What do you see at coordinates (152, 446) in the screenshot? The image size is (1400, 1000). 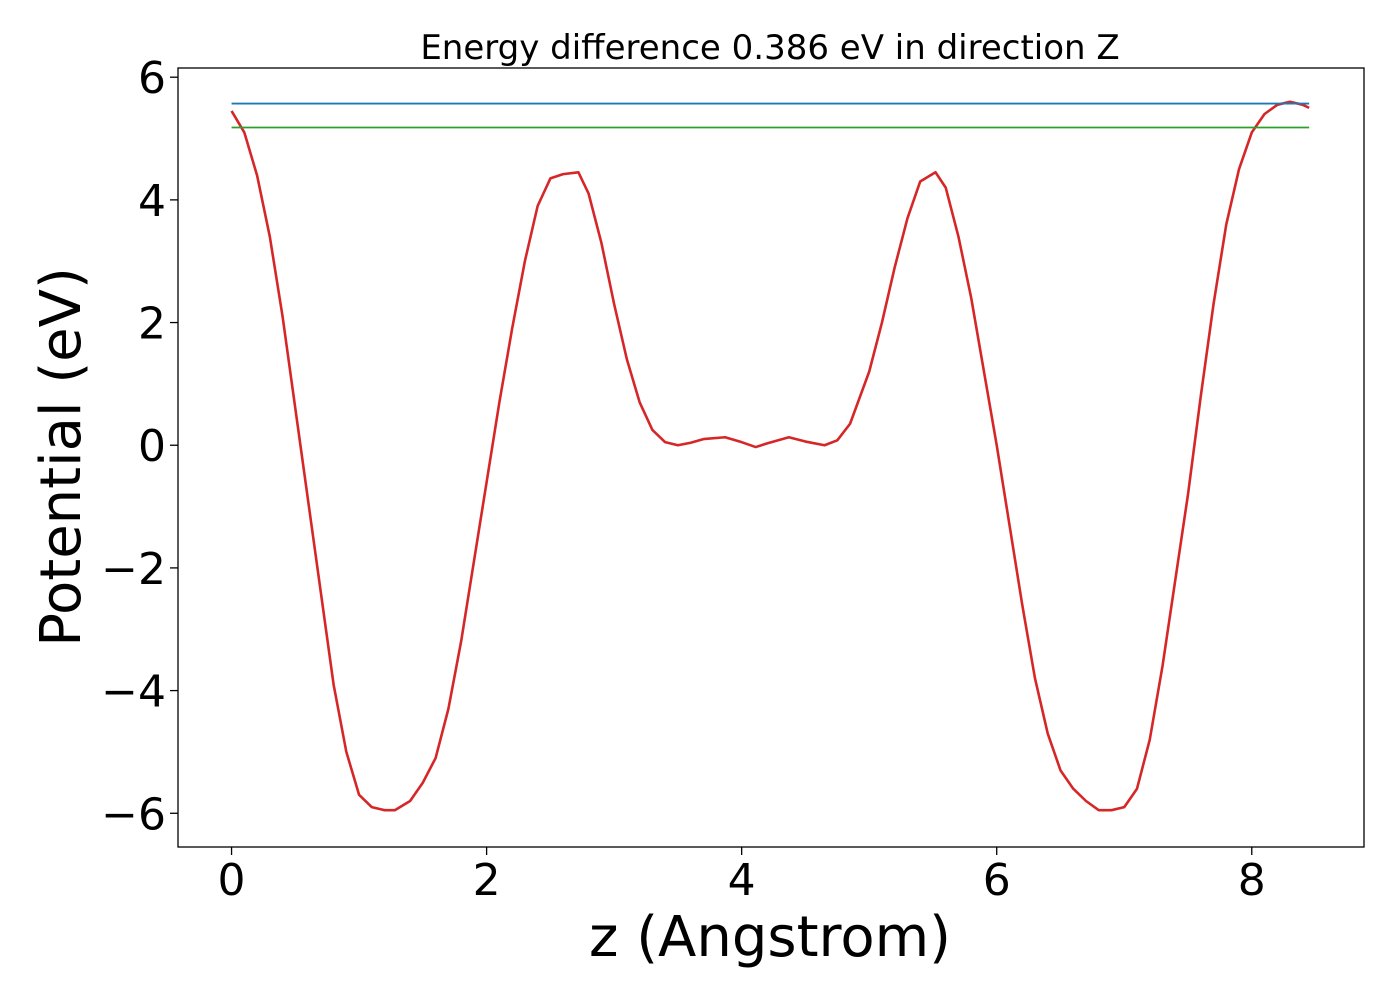 I see `y-tick-label: 0` at bounding box center [152, 446].